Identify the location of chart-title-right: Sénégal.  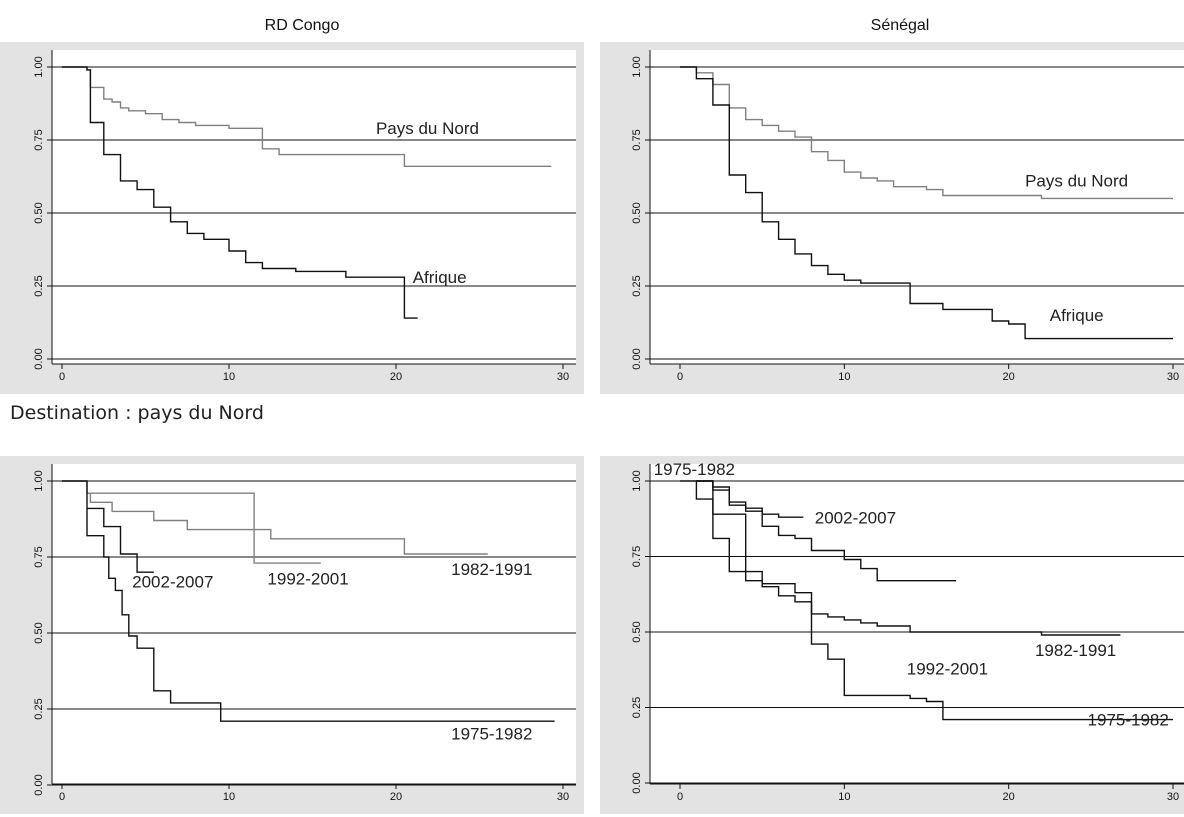
(900, 25).